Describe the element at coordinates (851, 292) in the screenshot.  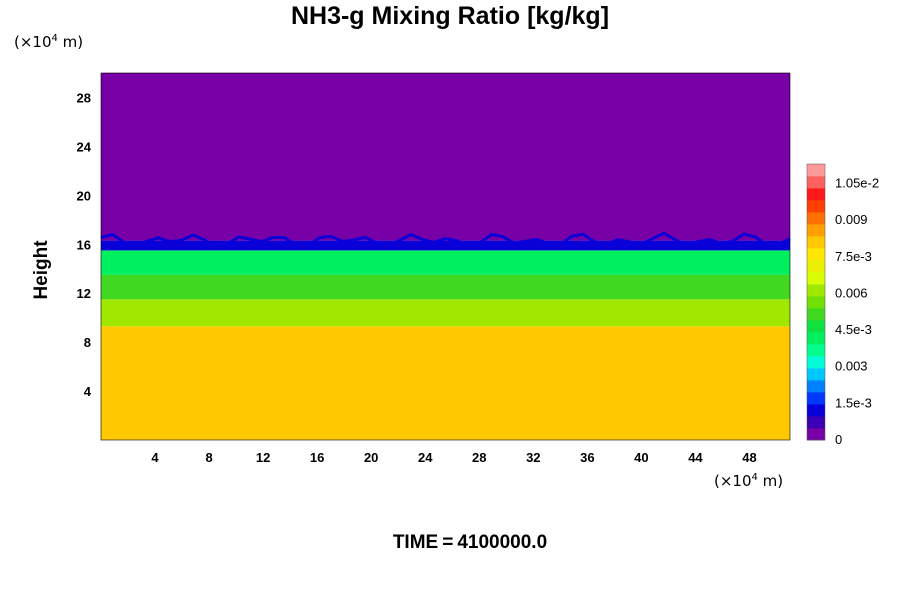
I see `colorbar-tick-label: 0.006` at that location.